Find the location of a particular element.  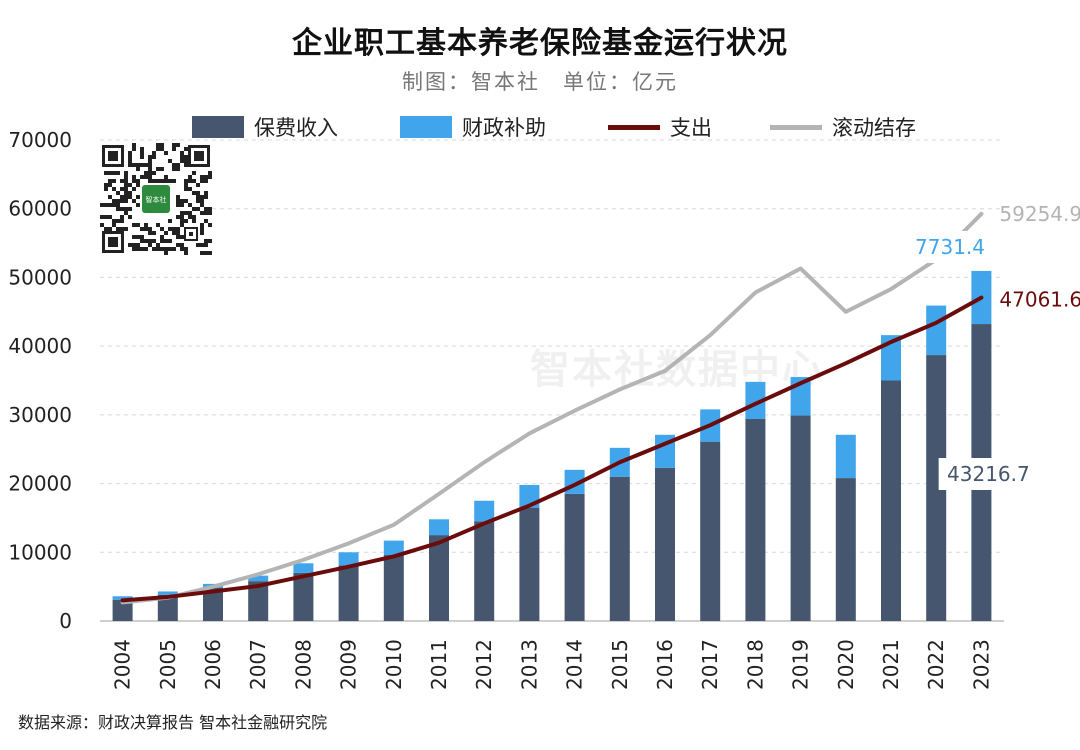

chart-title: 企业职工基本养老保险基金运行状况 is located at coordinates (540, 43).